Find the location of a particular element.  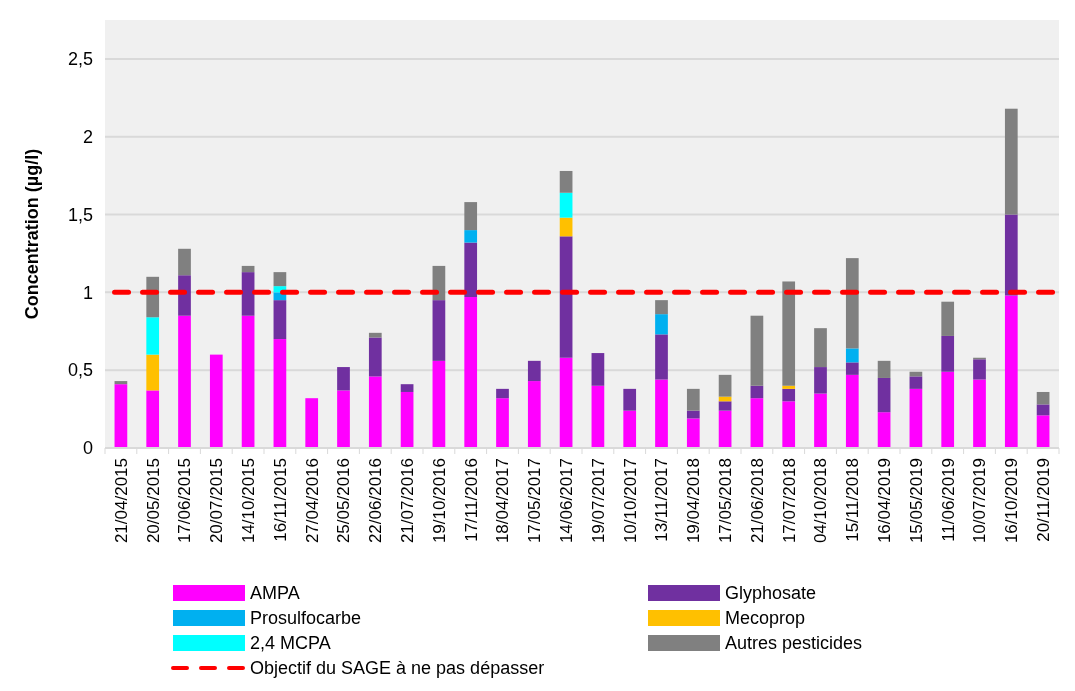

x-tick-label: 21/04/2015 is located at coordinates (121, 501).